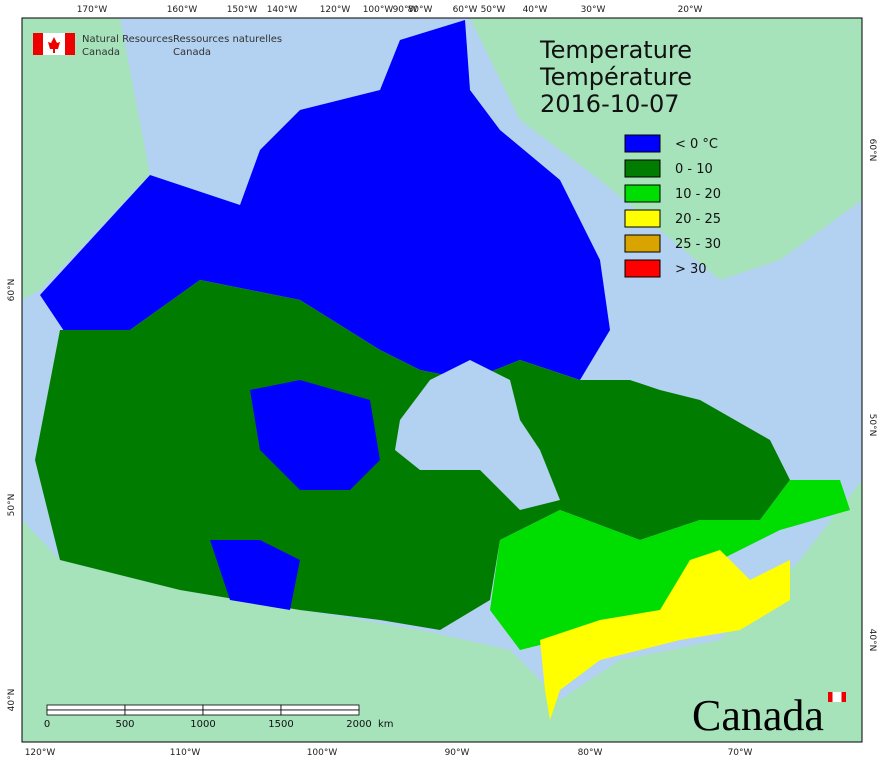  What do you see at coordinates (477, 435) in the screenshot?
I see `hudson-bay` at bounding box center [477, 435].